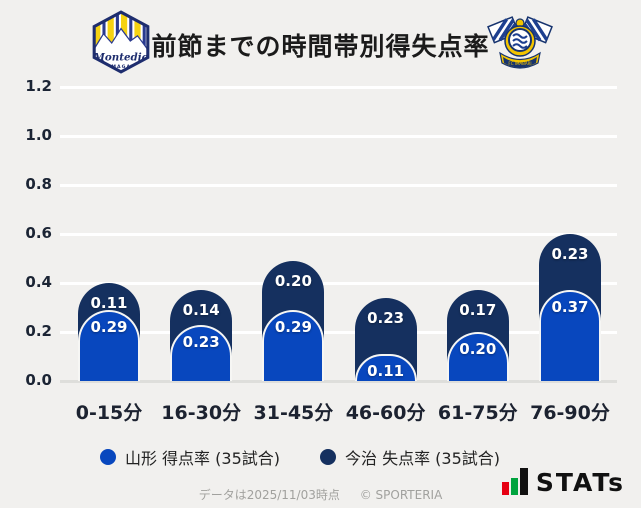 Image resolution: width=641 pixels, height=508 pixels. I want to click on svg-text: YAMAGATA, so click(120, 67).